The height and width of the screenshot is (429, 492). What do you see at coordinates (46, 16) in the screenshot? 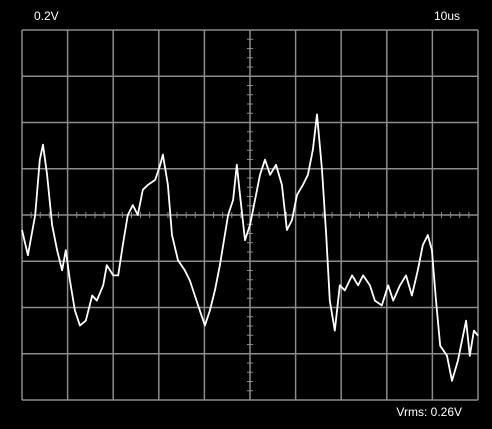
I see `volts-per-div: 0.2V` at bounding box center [46, 16].